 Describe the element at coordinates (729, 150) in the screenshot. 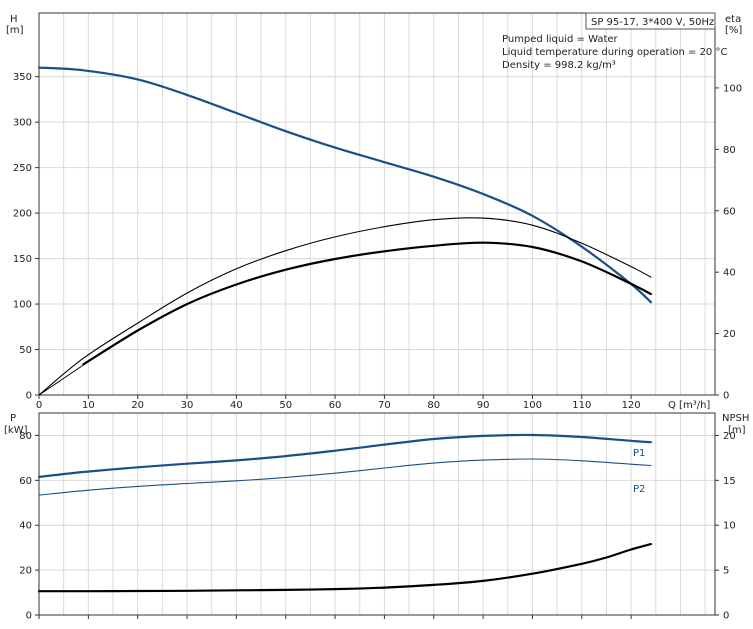

I see `top-rtick-label-80: 80` at that location.